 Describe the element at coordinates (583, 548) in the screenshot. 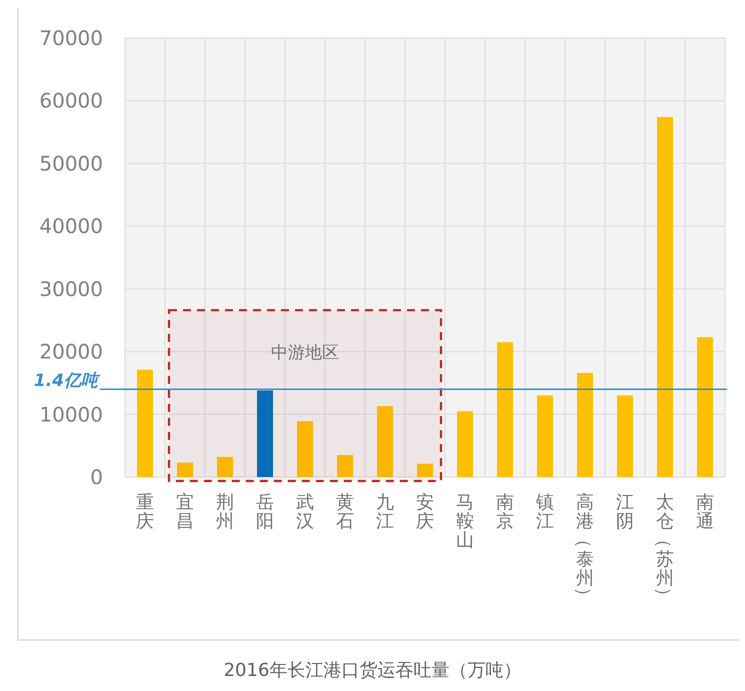

I see `x-tick-label: 高港（泰州）` at that location.